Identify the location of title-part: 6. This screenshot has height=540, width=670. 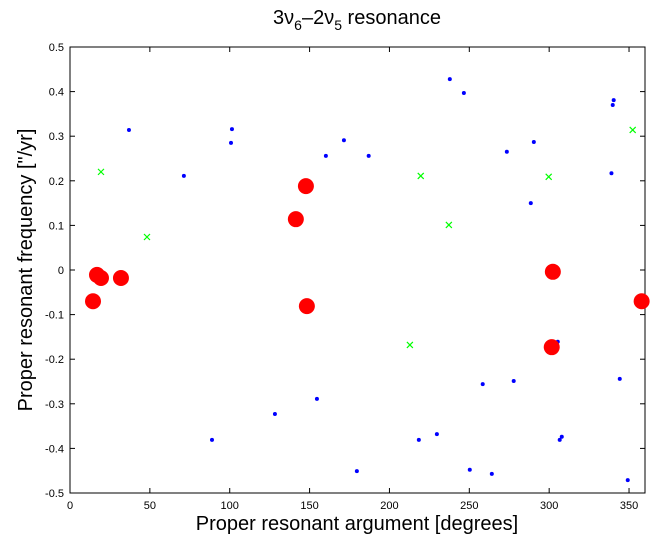
(298, 25).